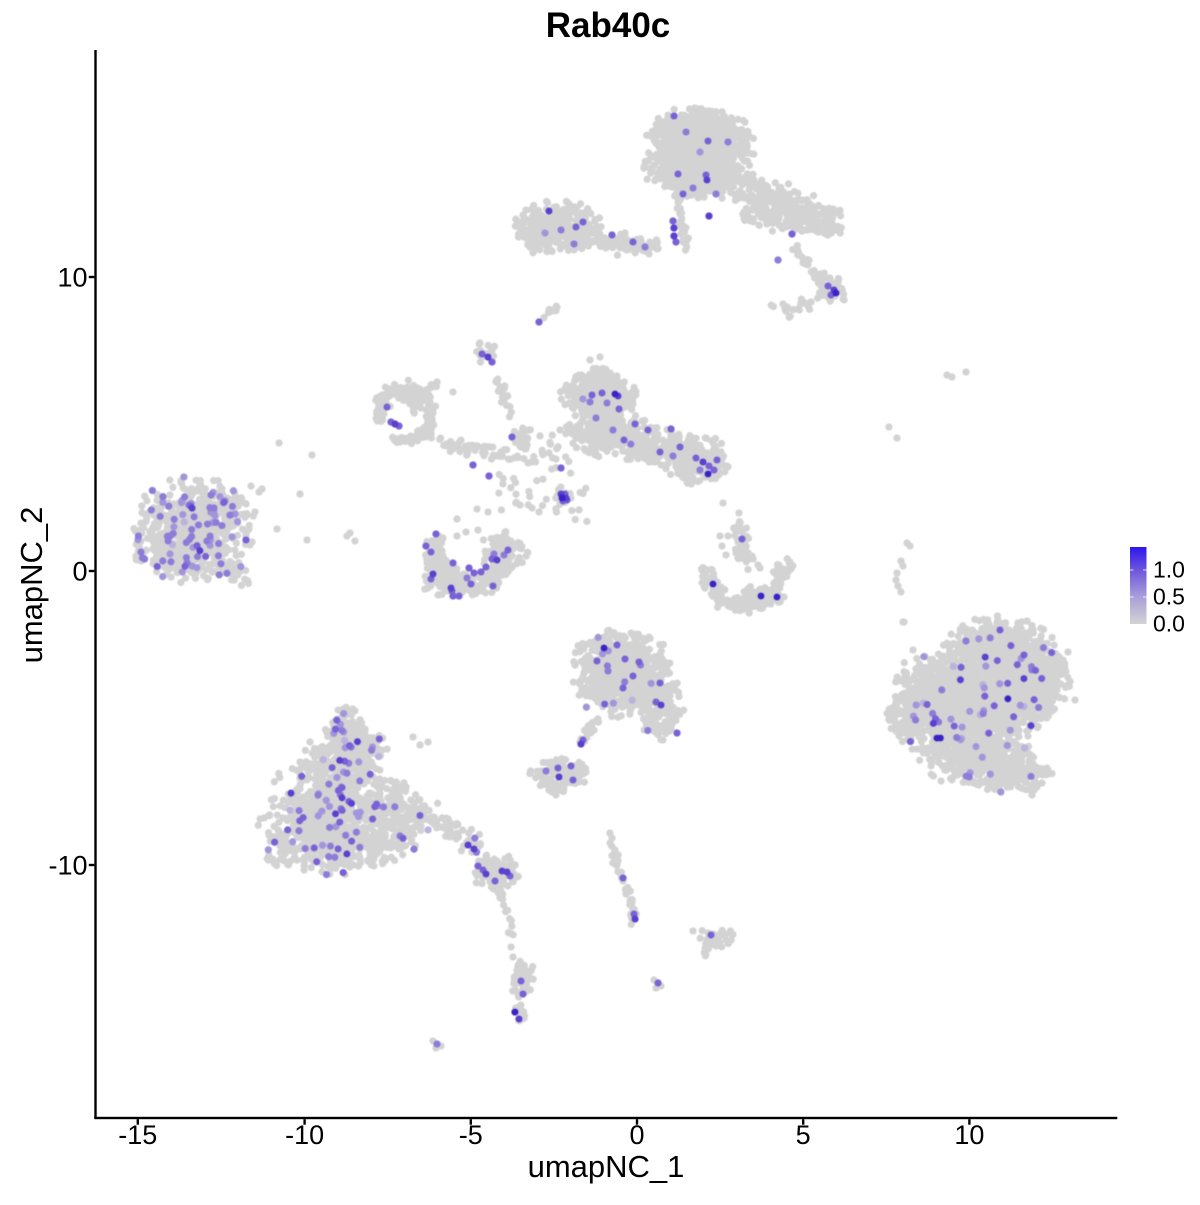 This screenshot has width=1200, height=1205. What do you see at coordinates (608, 25) in the screenshot?
I see `svg-text: Rab40c` at bounding box center [608, 25].